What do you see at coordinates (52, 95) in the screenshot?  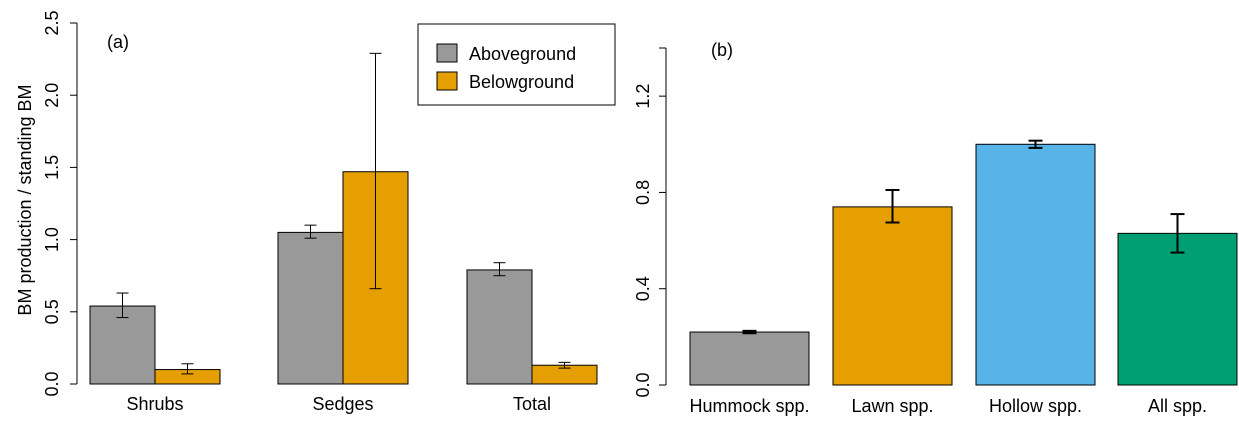 I see `y-tick-label-a: 2.0` at bounding box center [52, 95].